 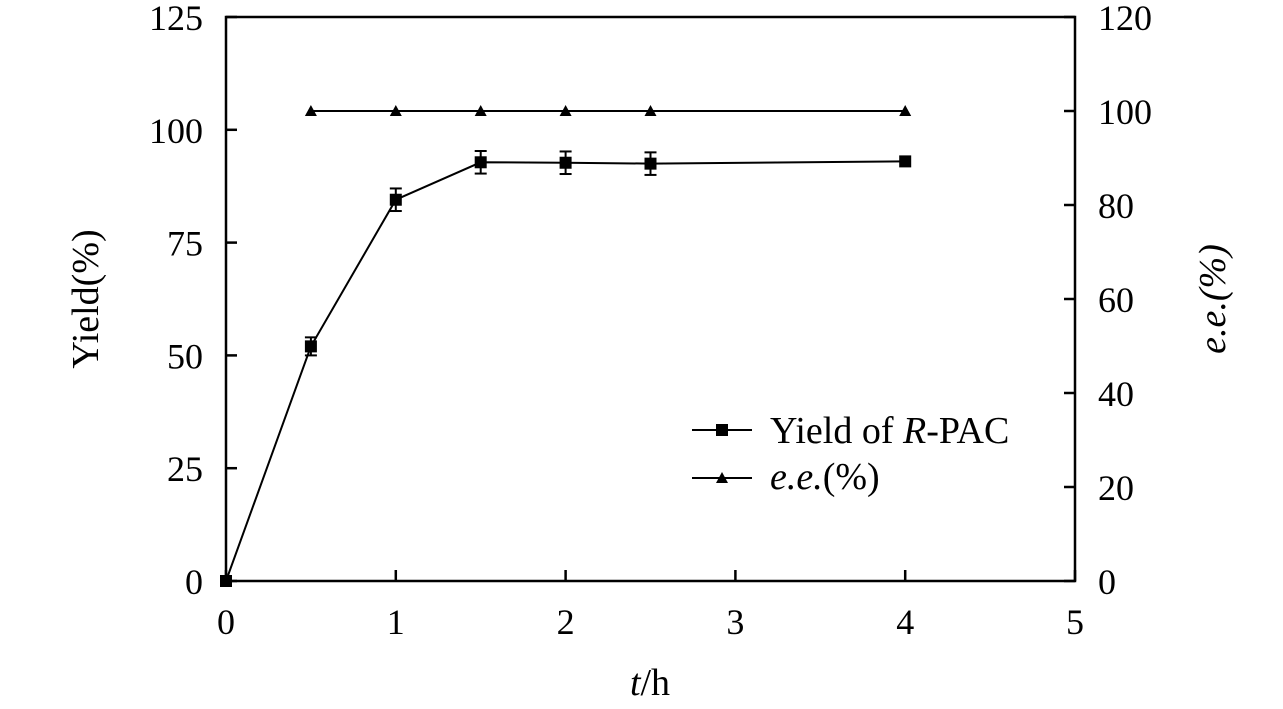 What do you see at coordinates (185, 356) in the screenshot?
I see `y-left-tick-label: 50` at bounding box center [185, 356].